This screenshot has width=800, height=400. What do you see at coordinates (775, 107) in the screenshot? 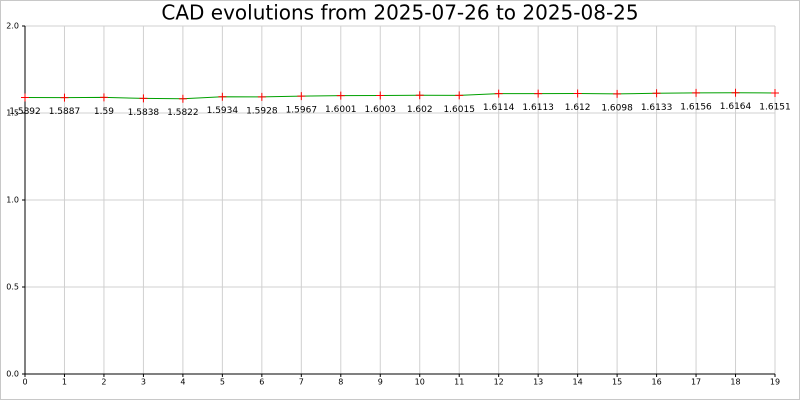
I see `data-label: 1.6151` at bounding box center [775, 107].